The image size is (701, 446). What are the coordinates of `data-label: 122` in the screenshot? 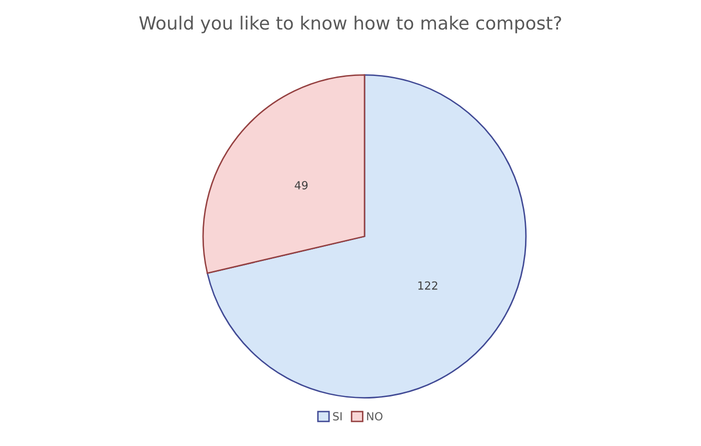 It's located at (428, 285).